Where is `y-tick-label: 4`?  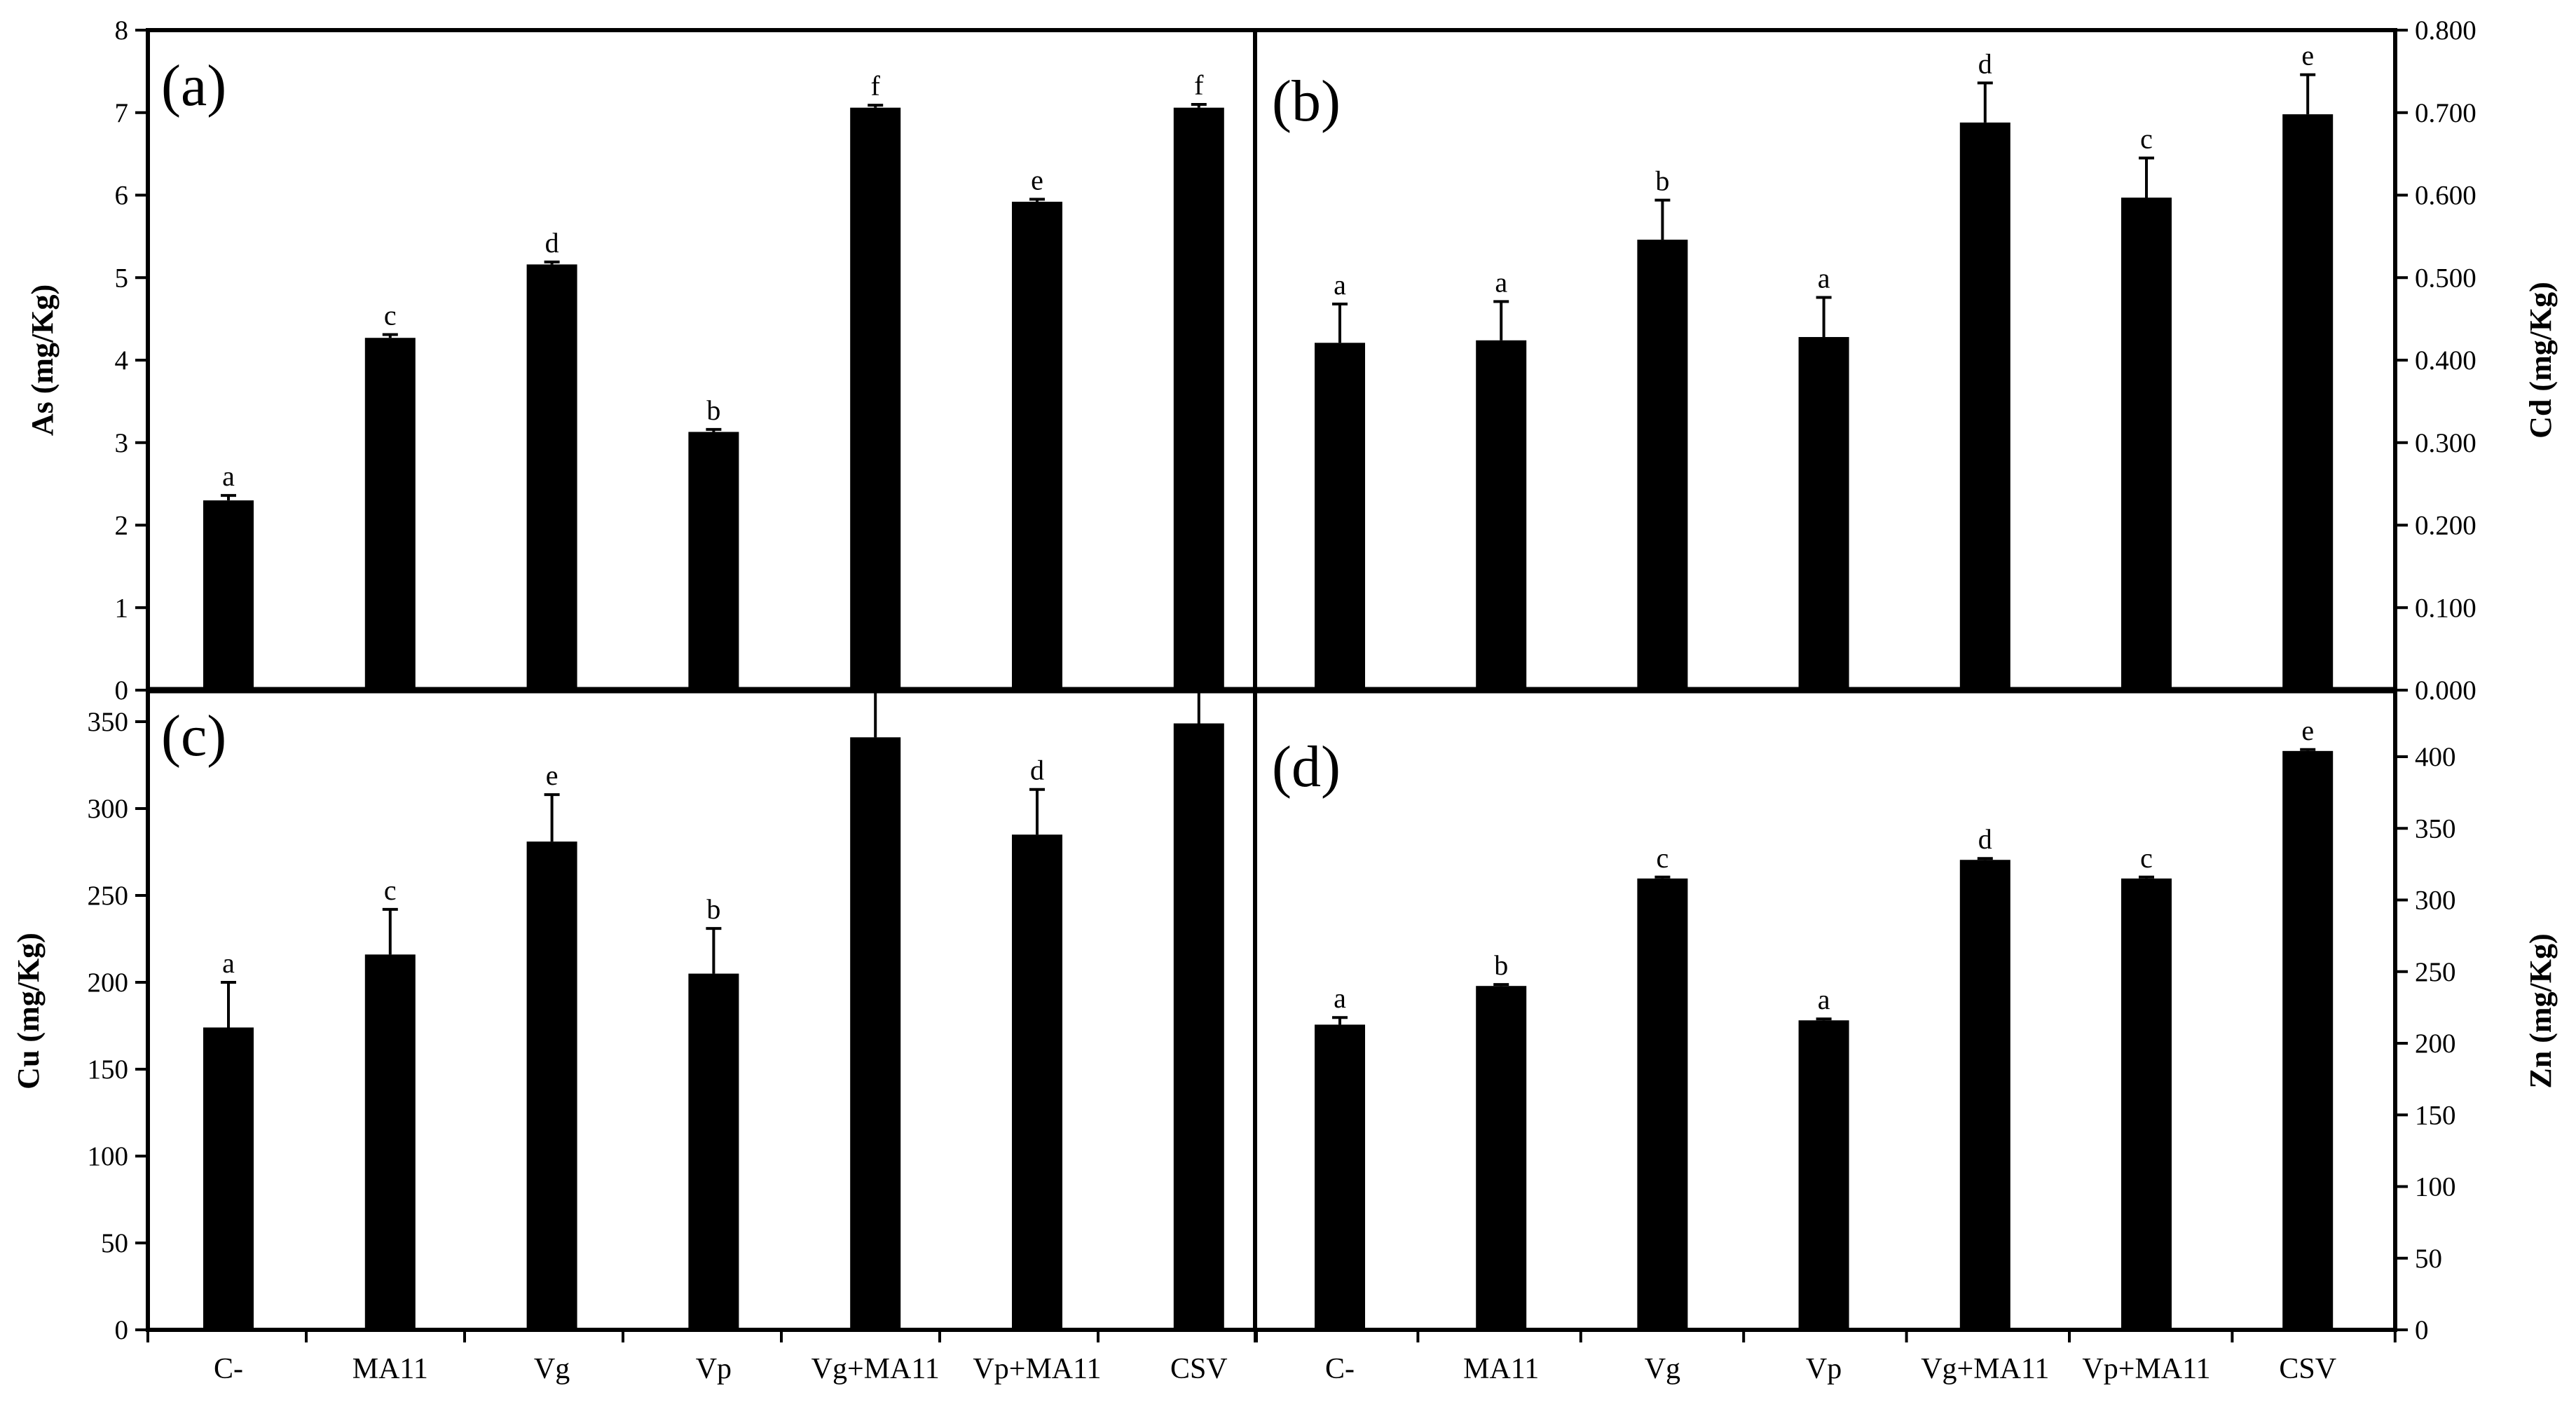
y-tick-label: 4 is located at coordinates (122, 360).